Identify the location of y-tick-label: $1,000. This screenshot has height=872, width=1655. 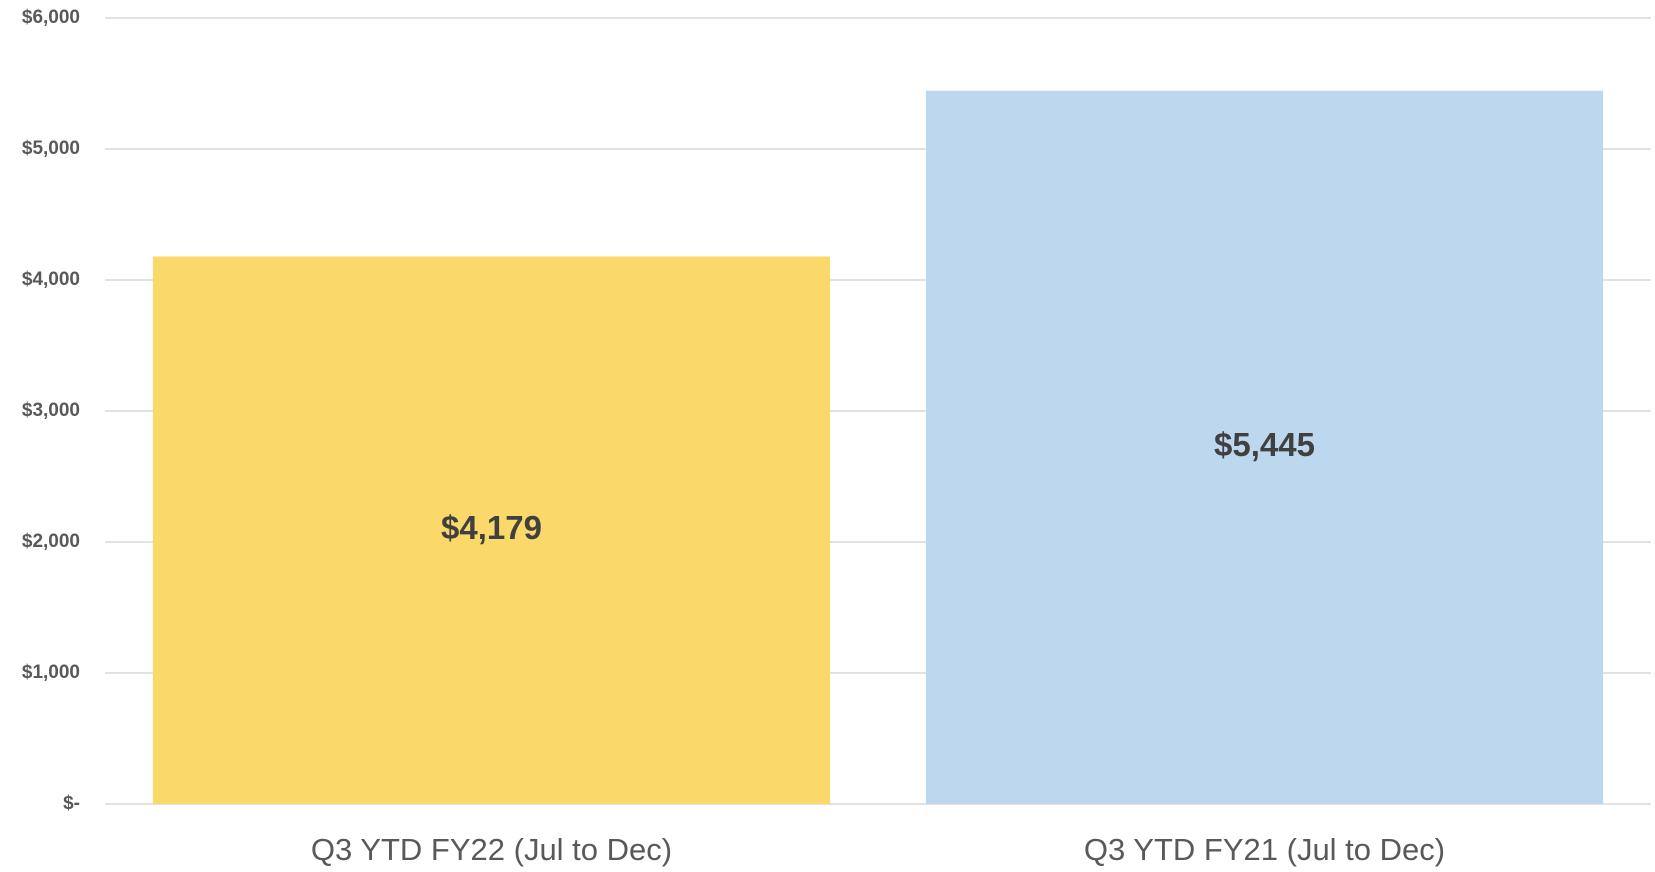
(51, 672).